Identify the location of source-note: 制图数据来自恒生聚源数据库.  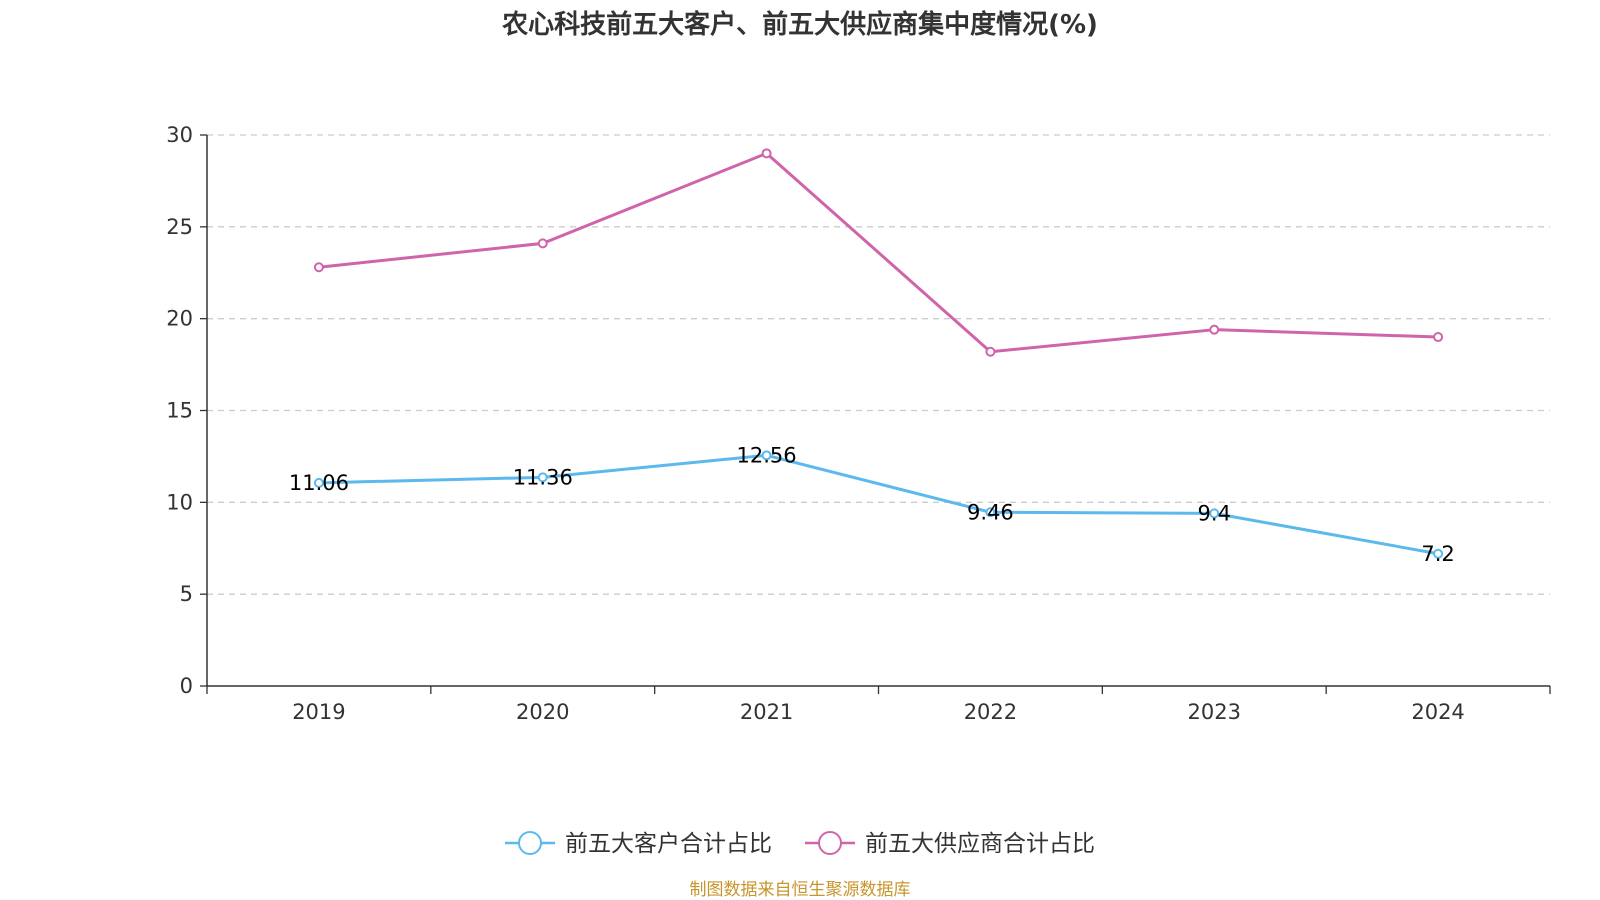
(800, 890).